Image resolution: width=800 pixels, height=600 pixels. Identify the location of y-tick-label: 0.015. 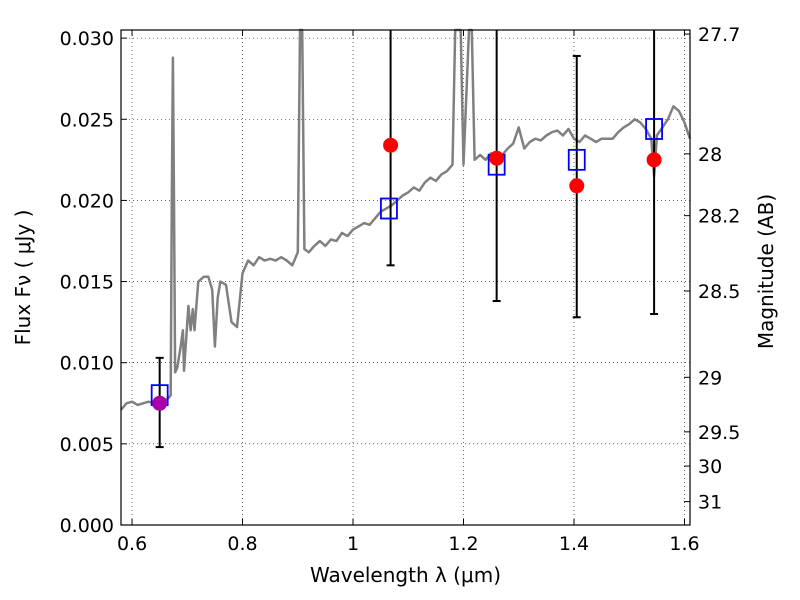
(87, 283).